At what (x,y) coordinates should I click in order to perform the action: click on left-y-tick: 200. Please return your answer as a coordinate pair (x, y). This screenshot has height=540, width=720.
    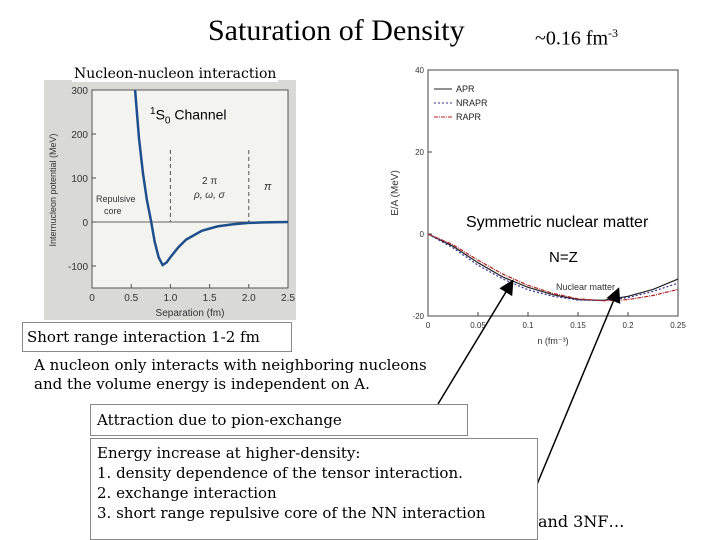
    Looking at the image, I should click on (79, 135).